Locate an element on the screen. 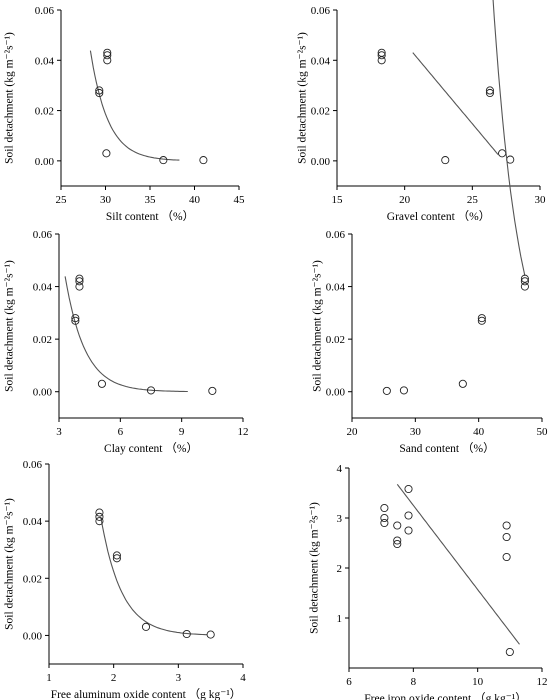  x-axis-label: Gravel content （%） is located at coordinates (438, 216).